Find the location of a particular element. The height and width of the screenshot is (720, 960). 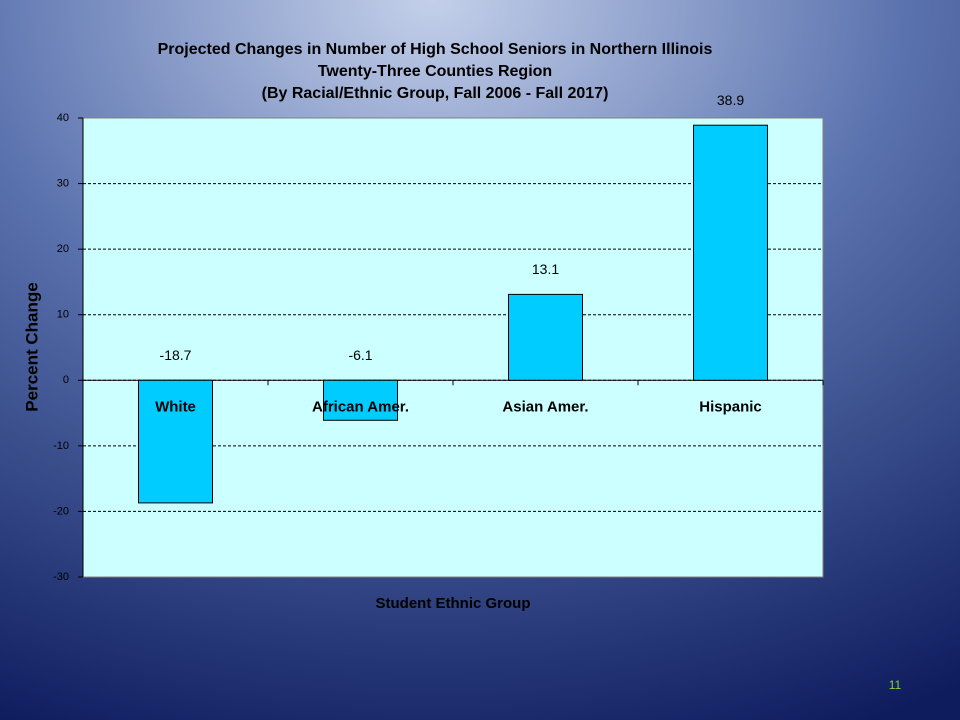

x-tick-label: African Amer. is located at coordinates (360, 406).